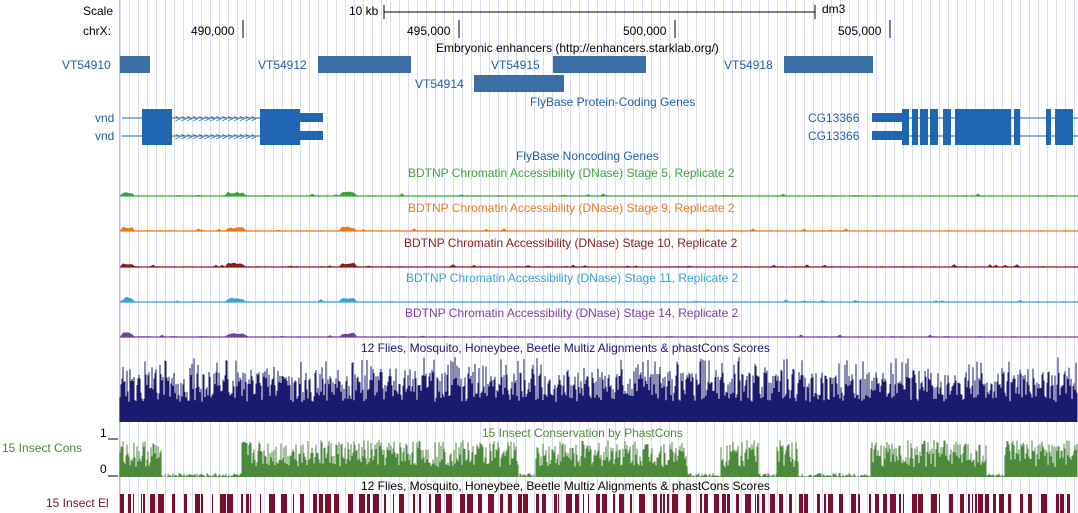  What do you see at coordinates (587, 156) in the screenshot?
I see `flybase-noncoding-title: FlyBase Noncoding Genes` at bounding box center [587, 156].